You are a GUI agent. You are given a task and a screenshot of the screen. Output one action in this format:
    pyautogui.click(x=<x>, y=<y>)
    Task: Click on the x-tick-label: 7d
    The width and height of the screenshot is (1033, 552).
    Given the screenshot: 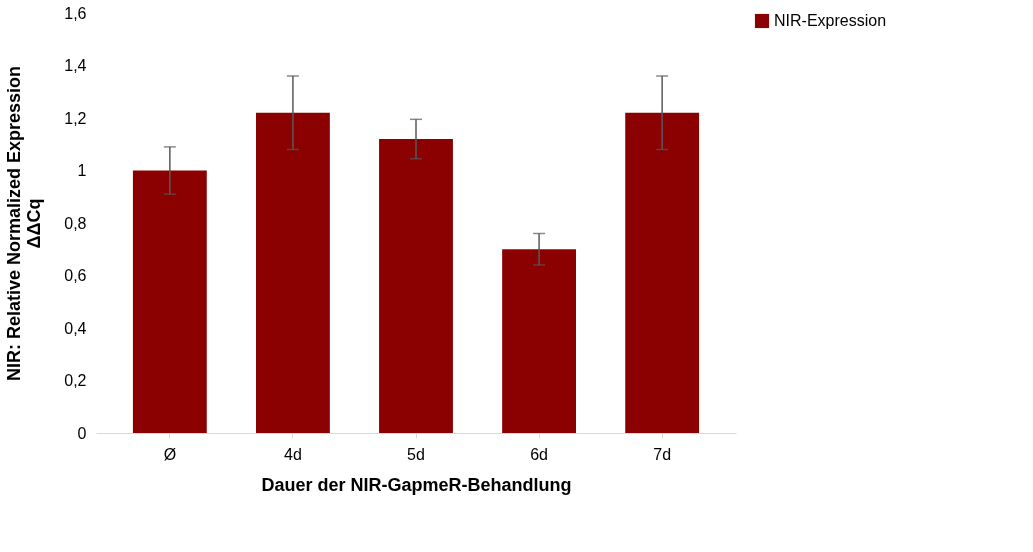 What is the action you would take?
    pyautogui.click(x=662, y=454)
    